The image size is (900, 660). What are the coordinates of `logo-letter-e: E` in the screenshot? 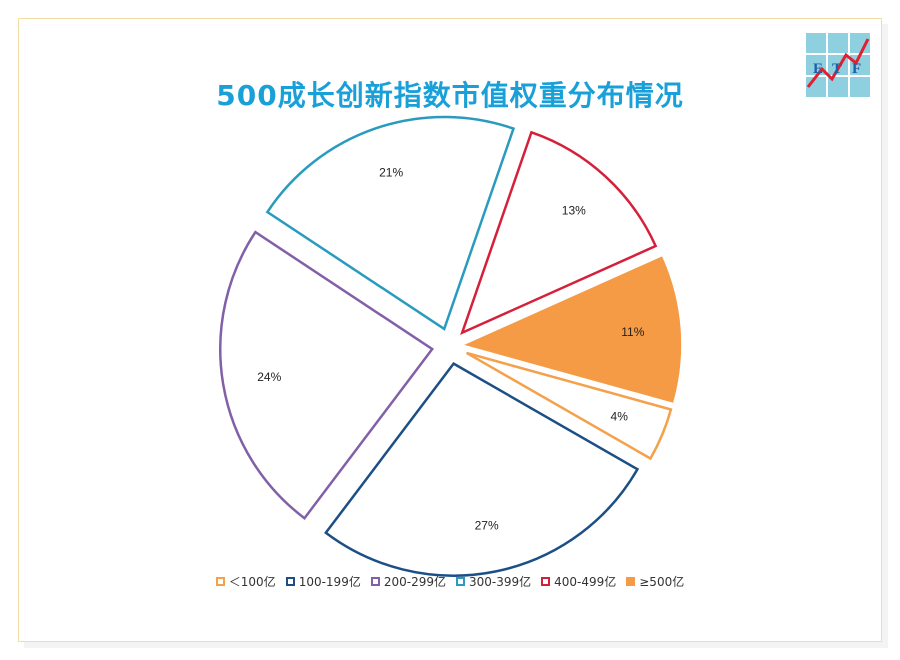 It's located at (818, 69).